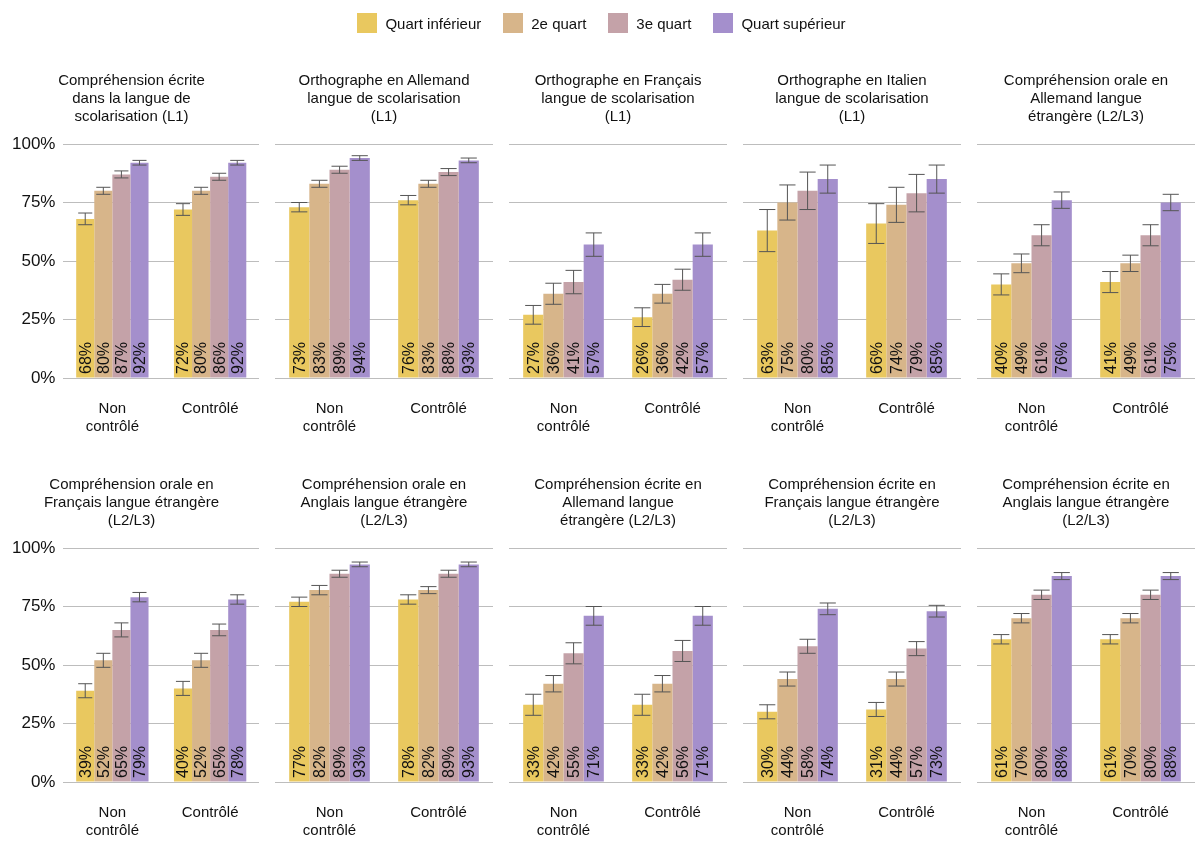 This screenshot has width=1203, height=862. I want to click on y-tick-label: 75%, so click(38, 606).